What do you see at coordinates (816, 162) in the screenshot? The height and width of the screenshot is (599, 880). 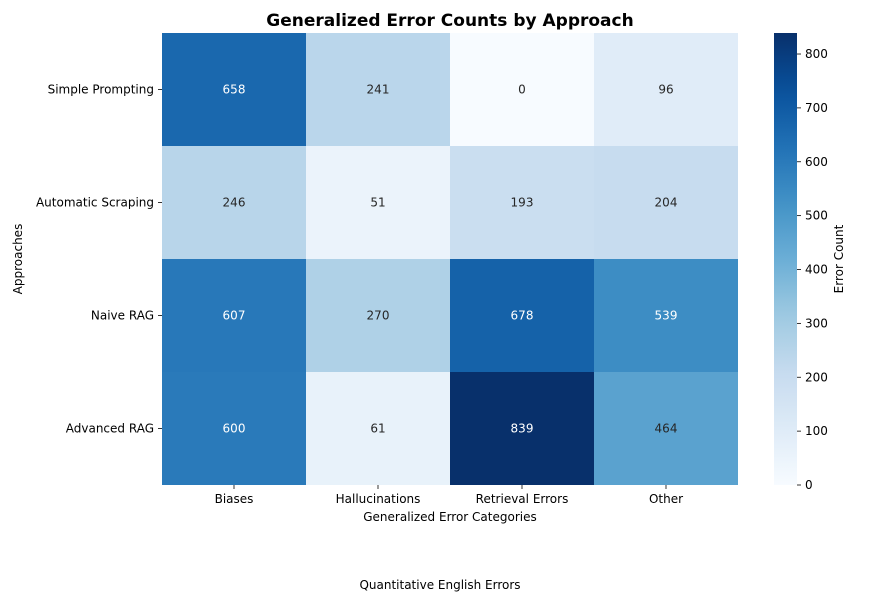 I see `colorbar-tick-label: 600` at bounding box center [816, 162].